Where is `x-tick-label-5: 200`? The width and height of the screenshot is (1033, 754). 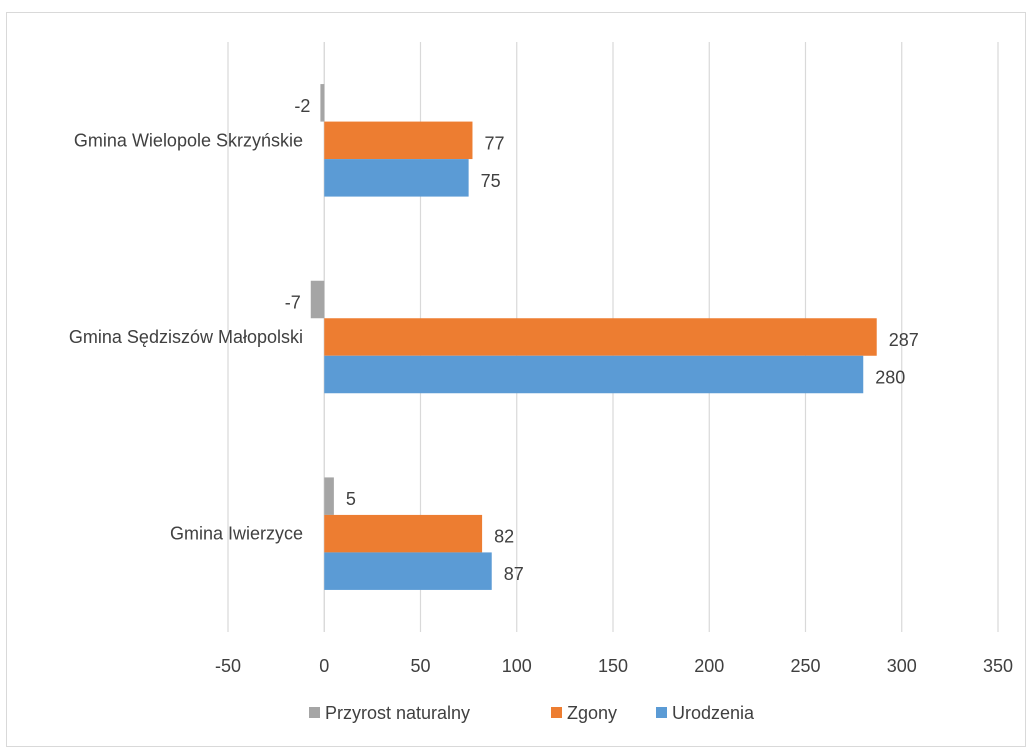
x-tick-label-5: 200 is located at coordinates (709, 666).